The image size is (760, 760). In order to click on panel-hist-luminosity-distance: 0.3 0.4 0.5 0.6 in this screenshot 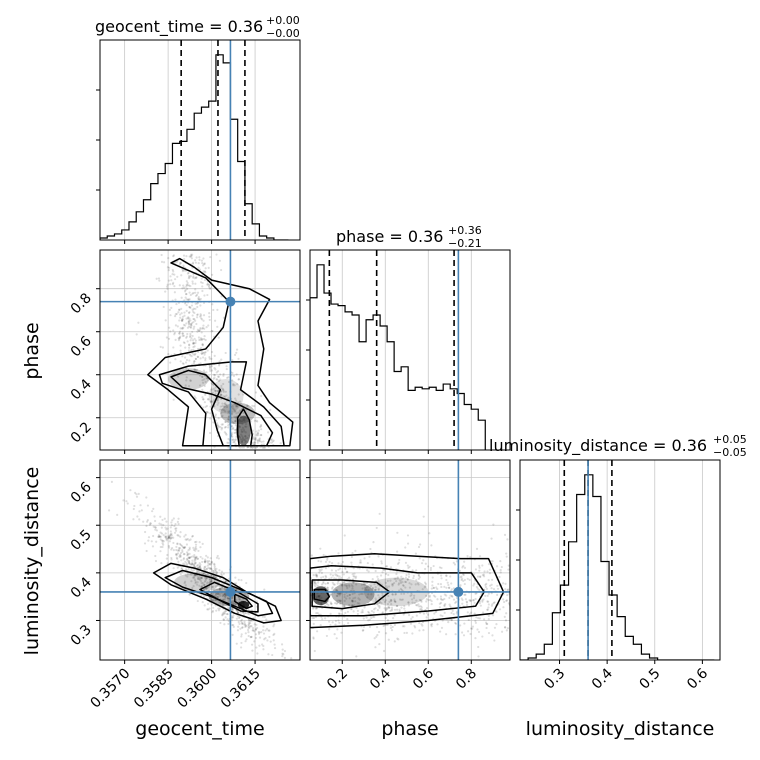, I will do `click(618, 576)`.